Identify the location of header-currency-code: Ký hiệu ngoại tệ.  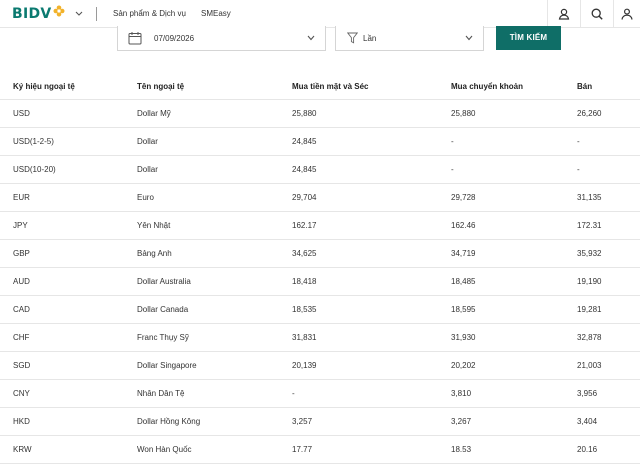
(68, 87).